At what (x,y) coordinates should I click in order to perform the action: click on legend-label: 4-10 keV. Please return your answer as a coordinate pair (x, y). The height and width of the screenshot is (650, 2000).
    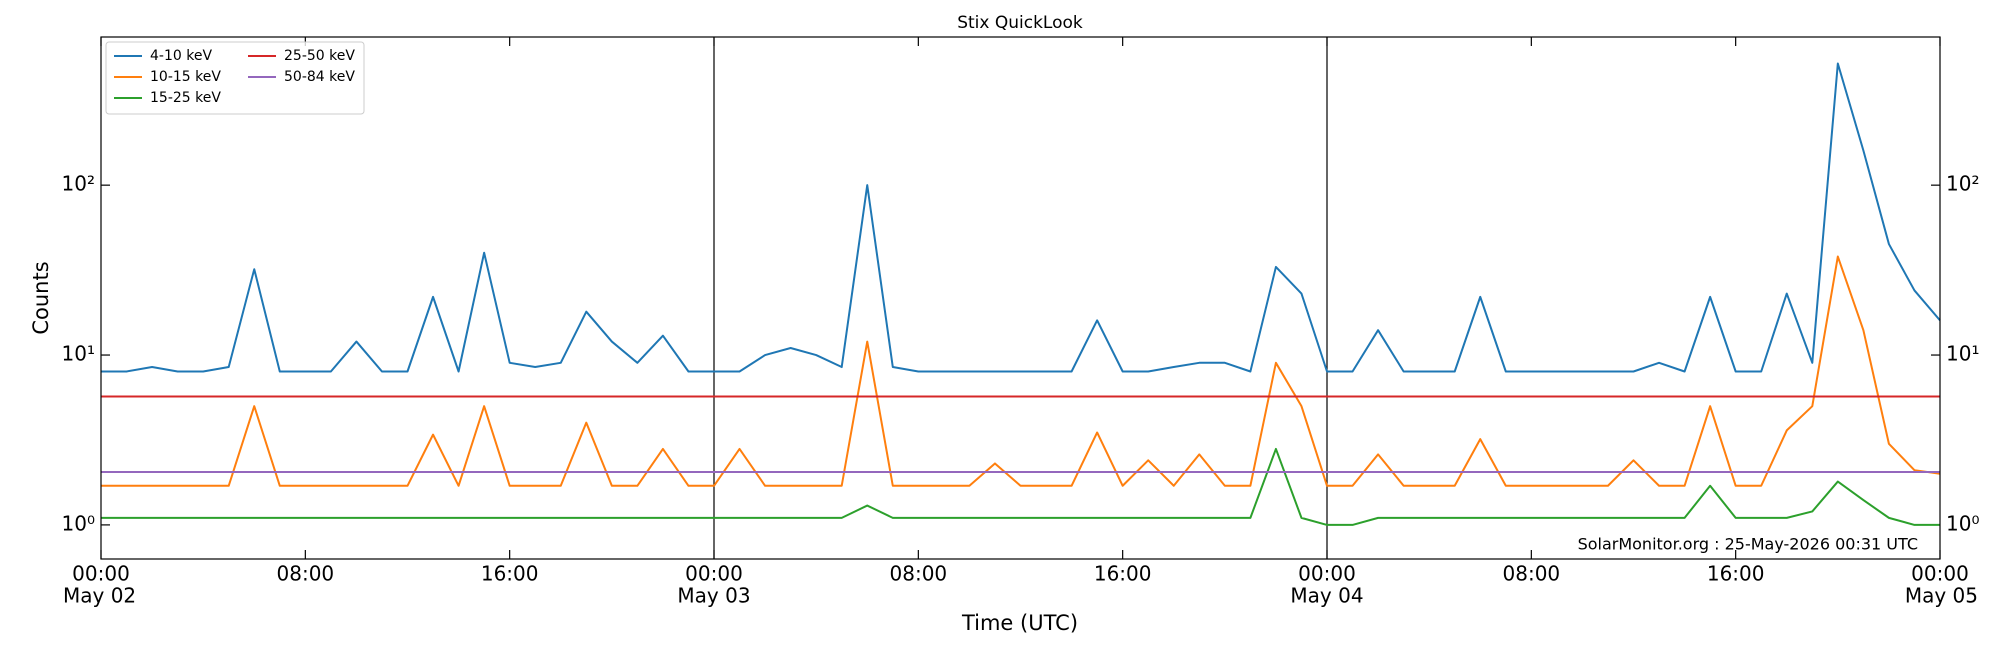
    Looking at the image, I should click on (181, 56).